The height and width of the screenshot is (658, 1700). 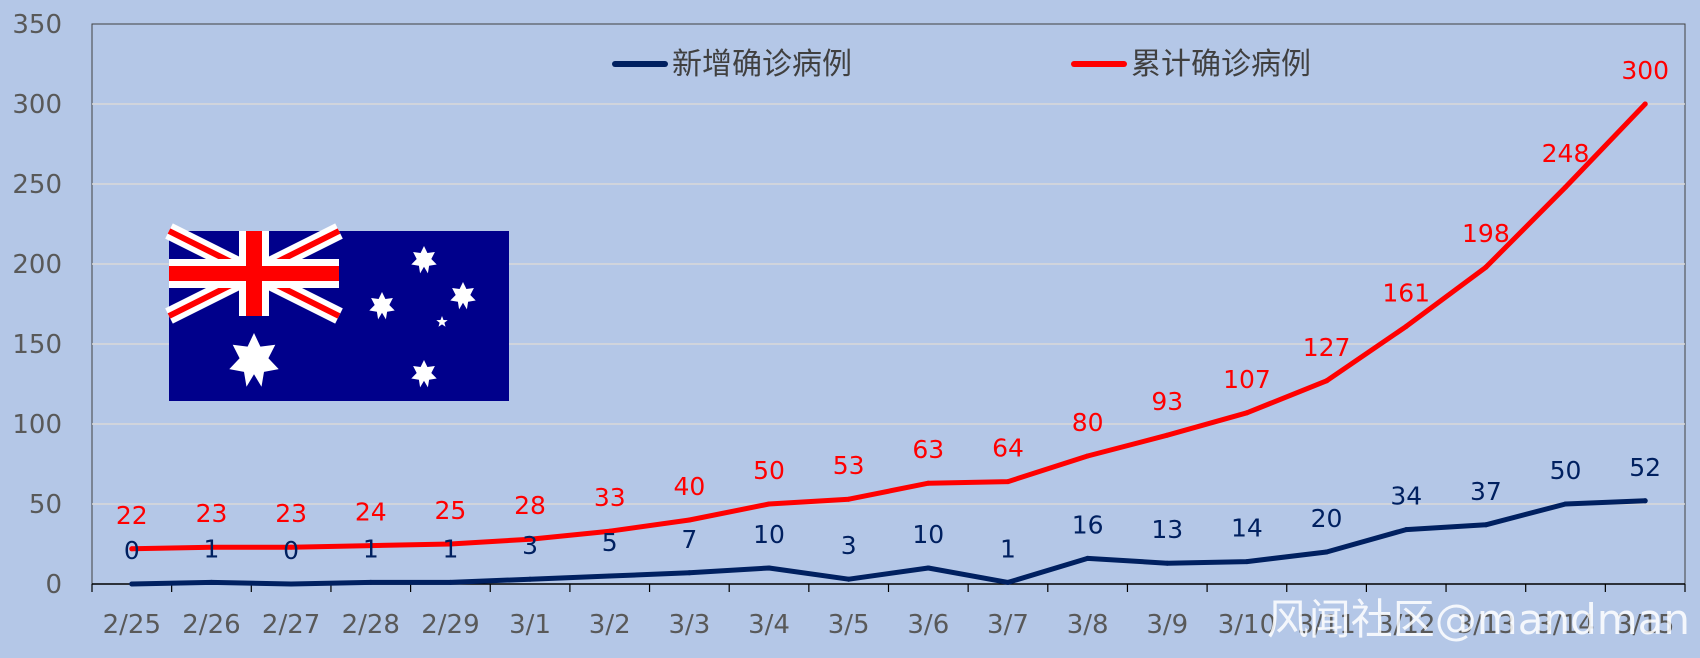 I want to click on x-tick-label: 3/8, so click(x=1088, y=625).